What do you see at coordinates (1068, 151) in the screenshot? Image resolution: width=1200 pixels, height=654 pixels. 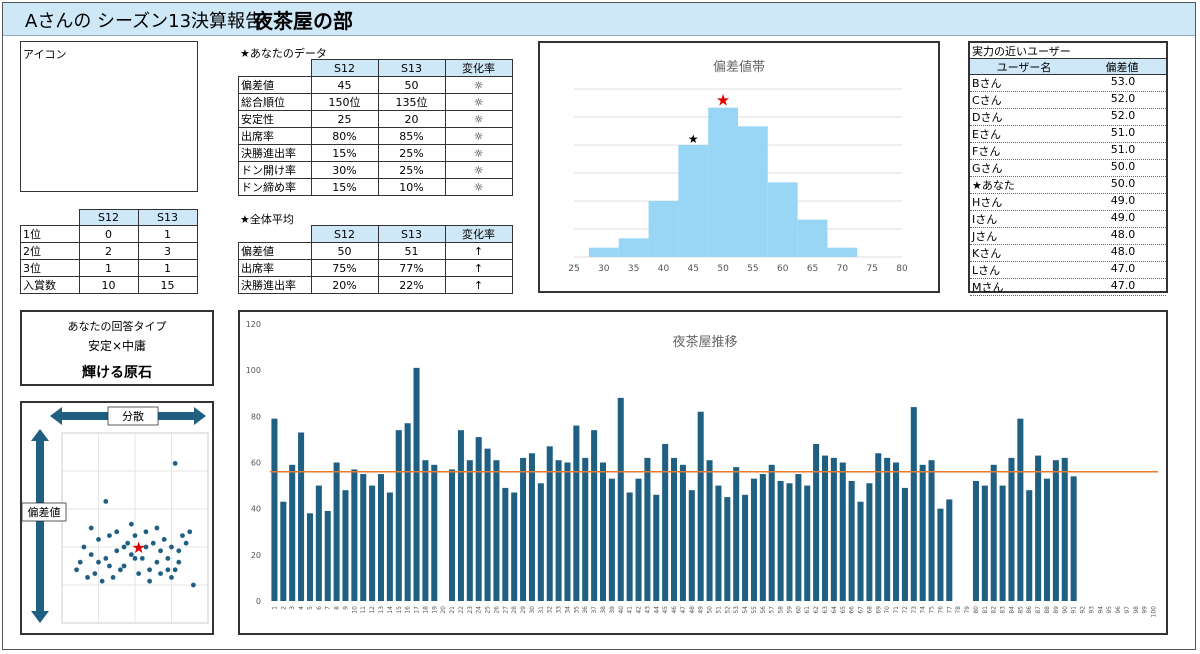 I see `user-row: Fさん 51.0` at bounding box center [1068, 151].